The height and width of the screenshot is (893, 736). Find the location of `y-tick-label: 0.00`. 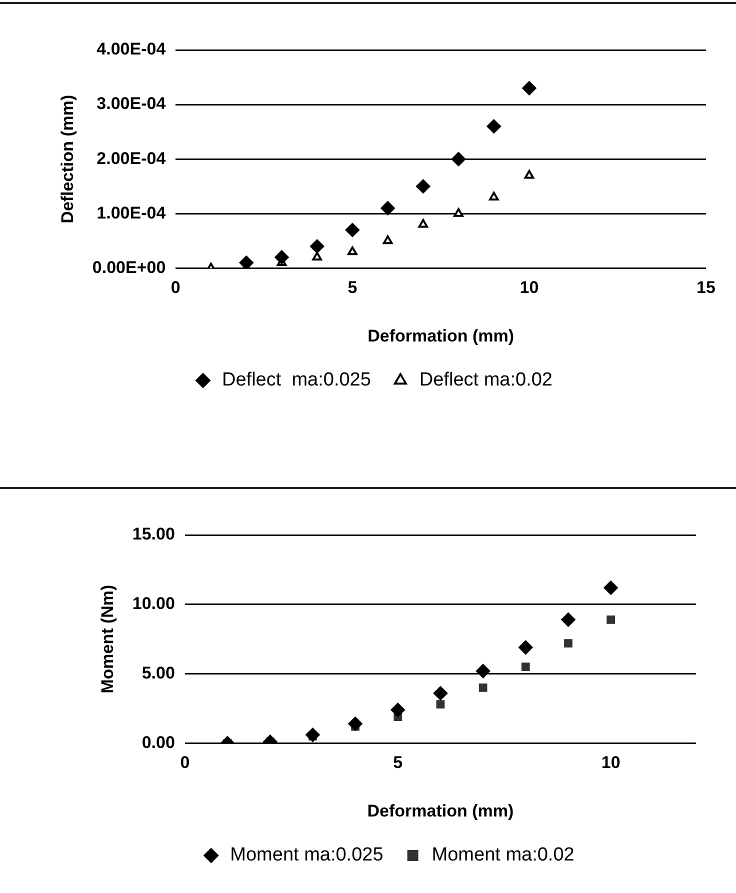

y-tick-label: 0.00 is located at coordinates (158, 742).